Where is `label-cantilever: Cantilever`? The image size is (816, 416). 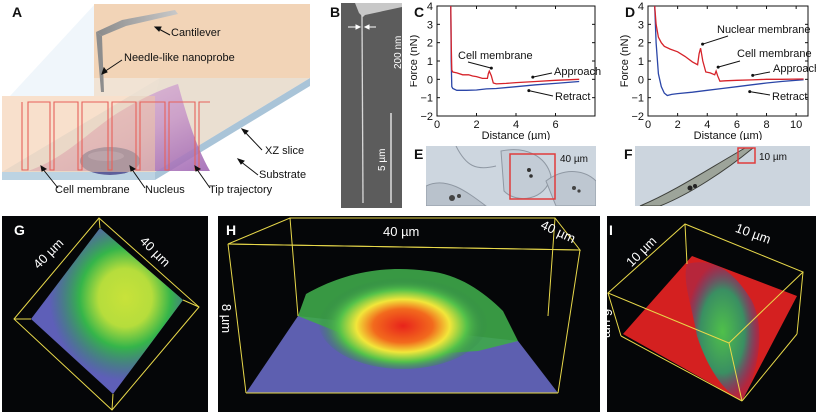
label-cantilever: Cantilever is located at coordinates (196, 33).